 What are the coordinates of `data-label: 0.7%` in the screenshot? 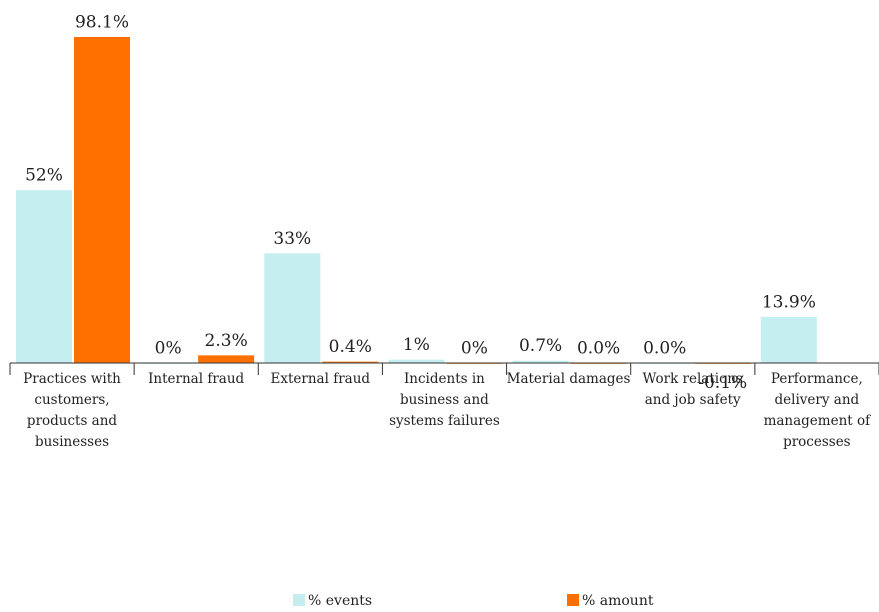 It's located at (540, 346).